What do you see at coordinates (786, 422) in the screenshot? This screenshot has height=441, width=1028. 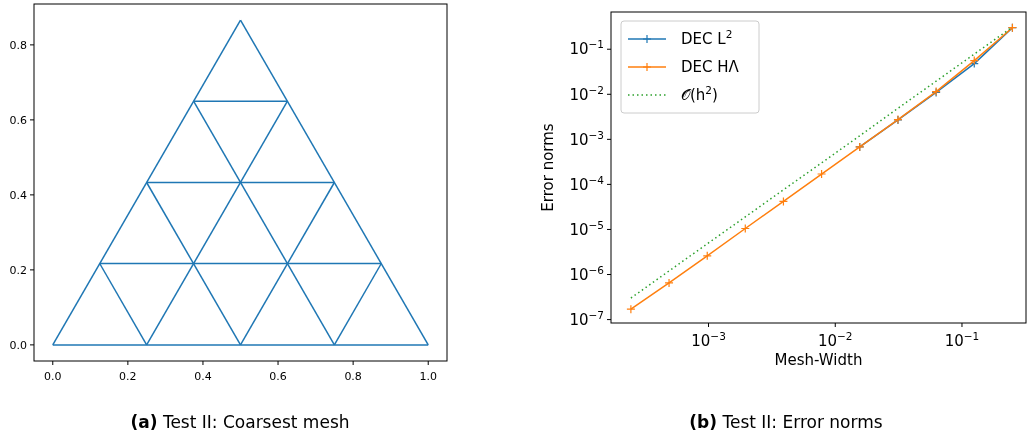 I see `text: (b) Test II: Error norms` at bounding box center [786, 422].